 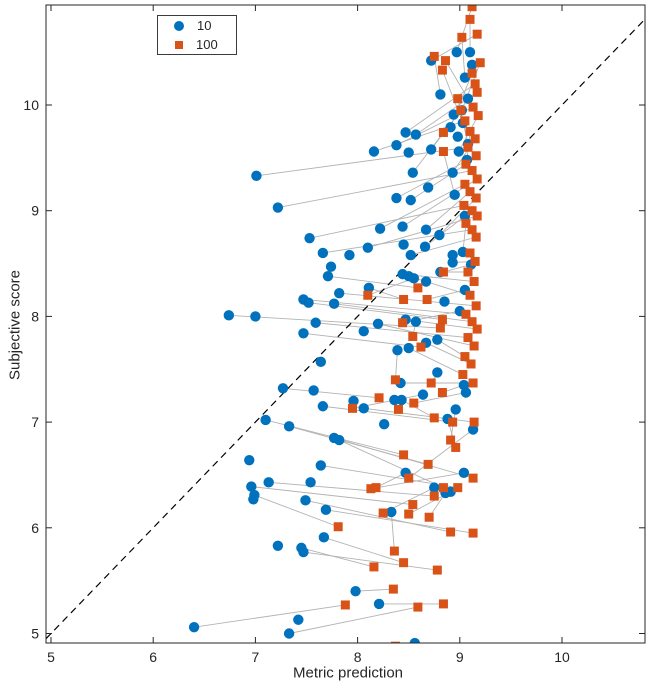 What do you see at coordinates (562, 657) in the screenshot?
I see `x-tick-label: 10` at bounding box center [562, 657].